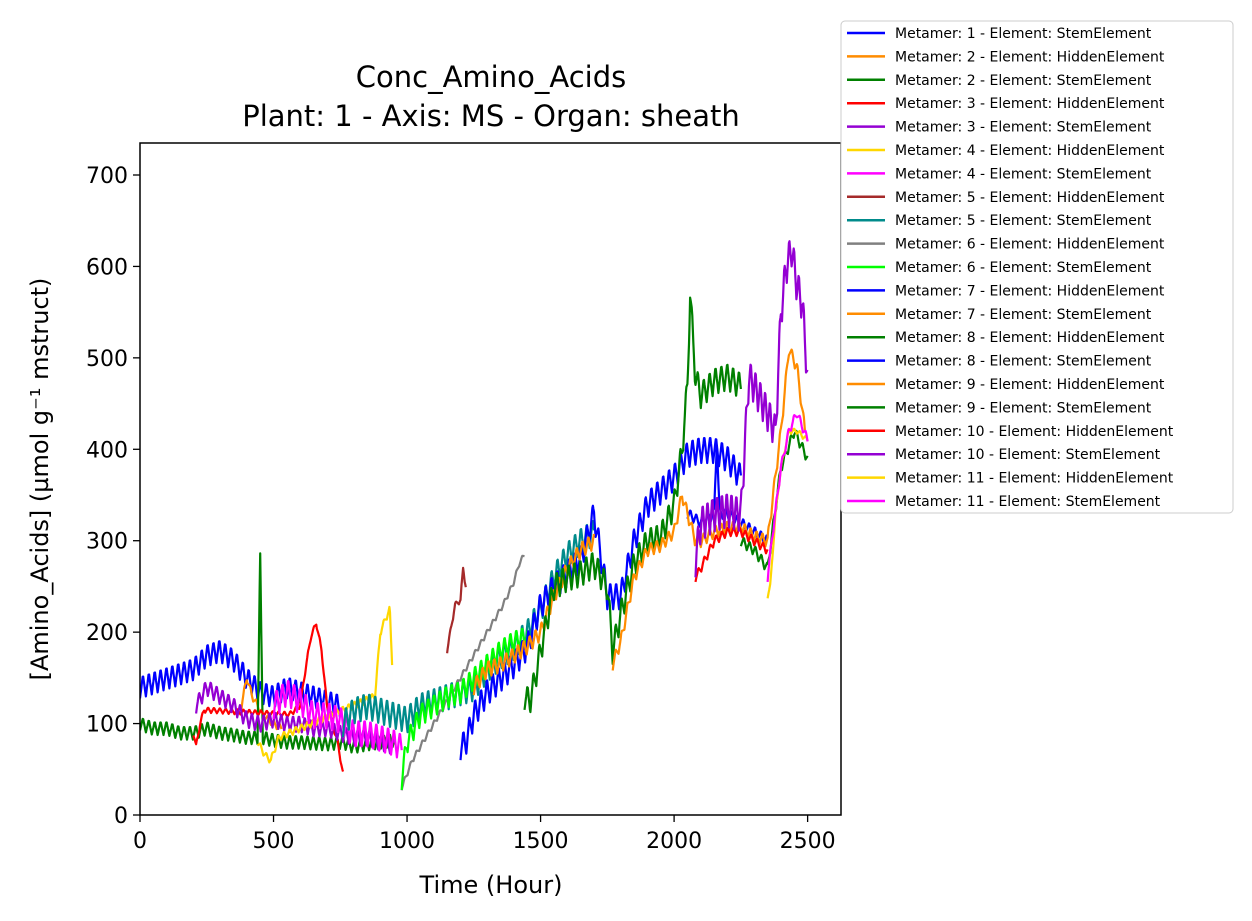 The height and width of the screenshot is (921, 1252). Describe the element at coordinates (107, 542) in the screenshot. I see `y-tick-label: 300` at that location.